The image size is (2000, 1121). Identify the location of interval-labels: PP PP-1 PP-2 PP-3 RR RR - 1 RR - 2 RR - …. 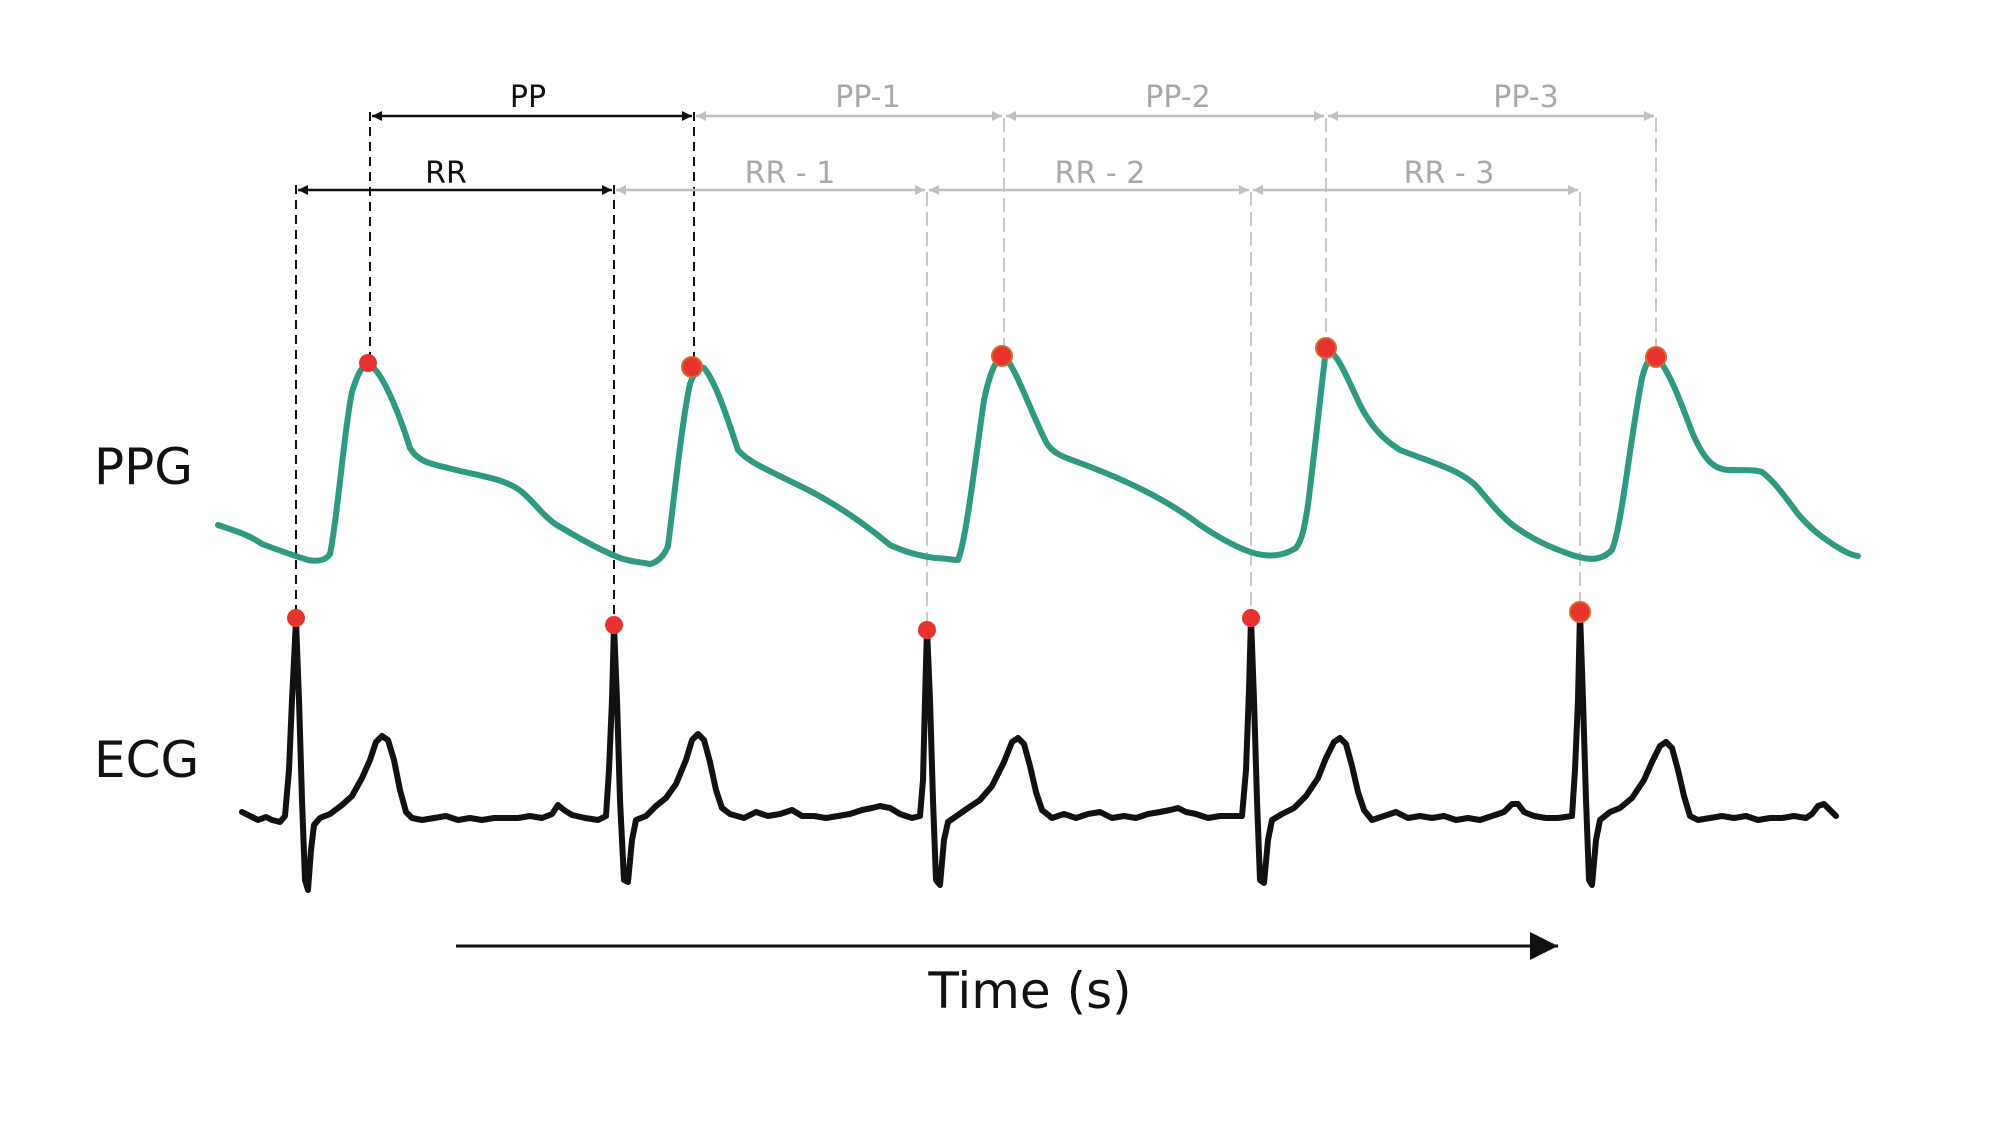
(992, 135).